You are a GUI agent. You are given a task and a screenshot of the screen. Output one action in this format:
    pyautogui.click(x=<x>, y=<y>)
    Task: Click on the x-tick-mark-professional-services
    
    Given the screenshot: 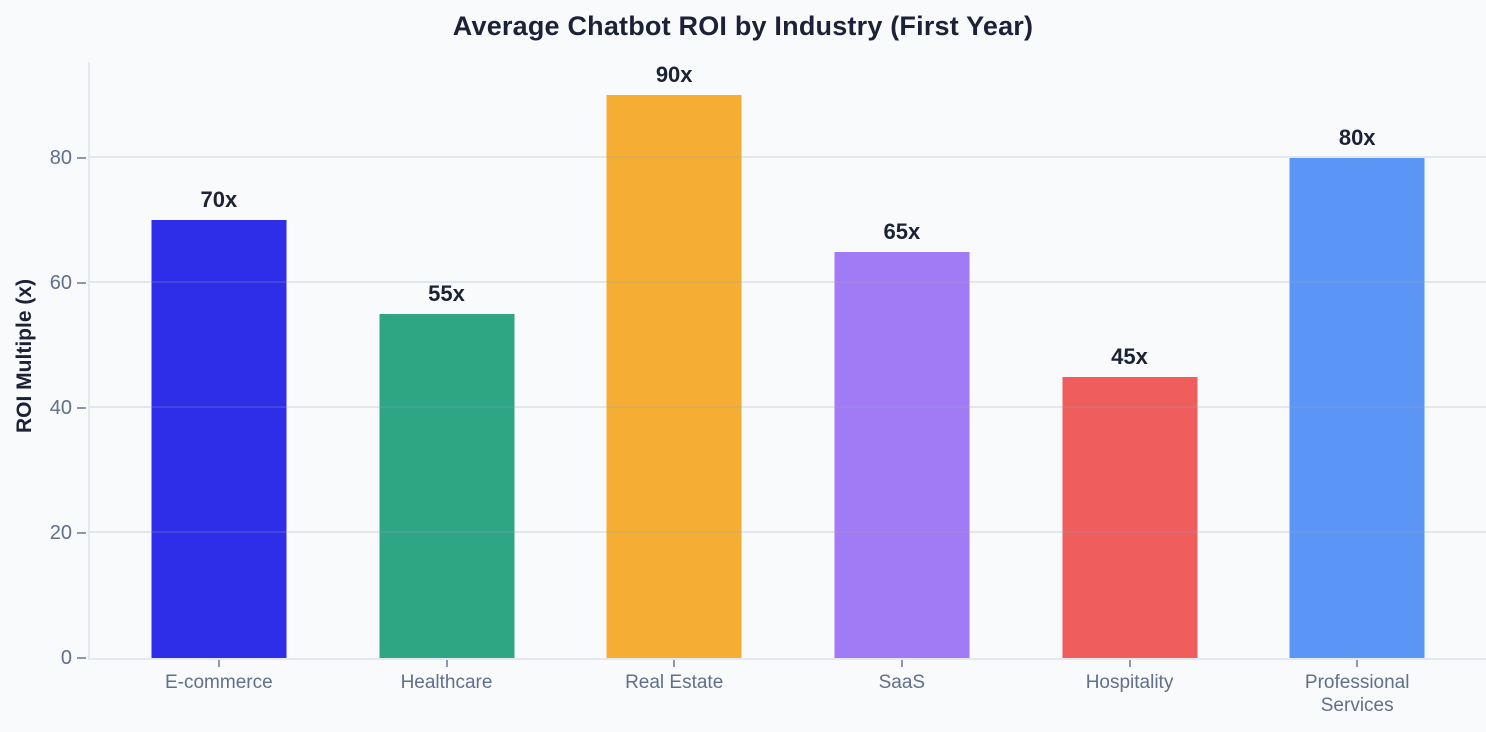 What is the action you would take?
    pyautogui.click(x=1357, y=663)
    